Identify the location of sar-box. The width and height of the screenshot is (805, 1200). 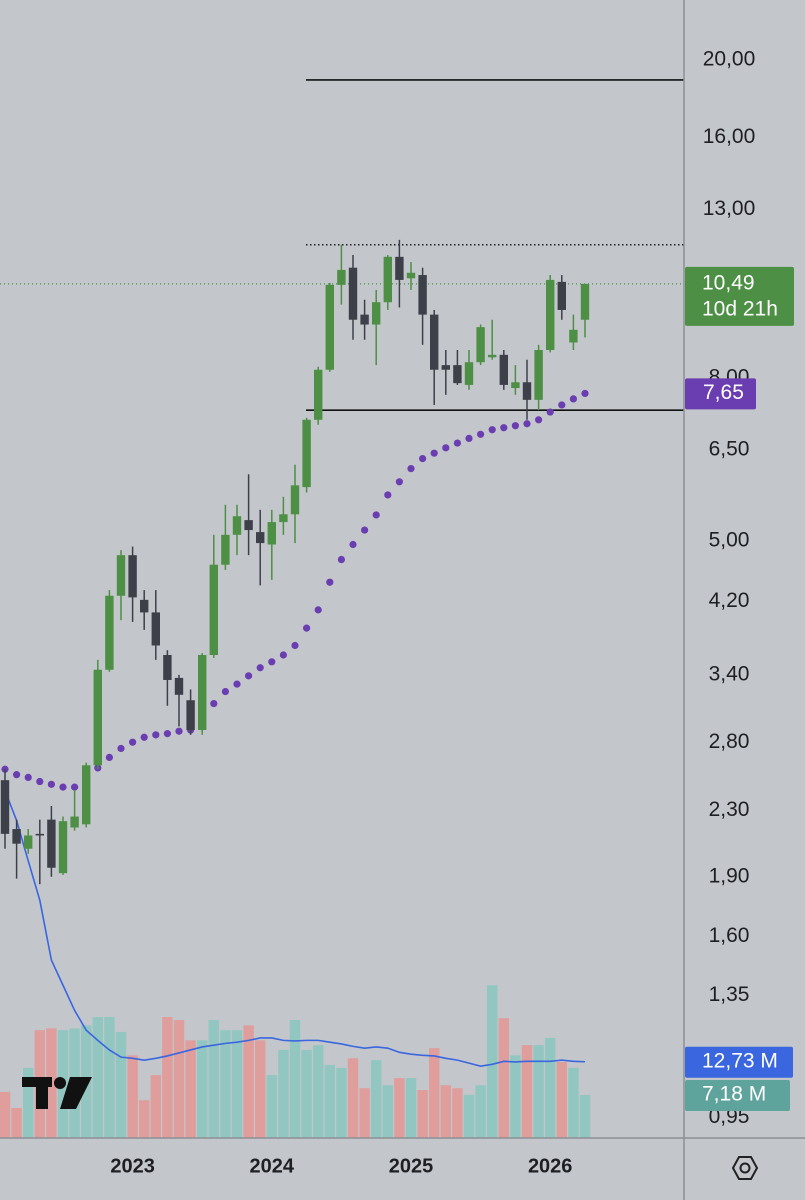
(720, 394).